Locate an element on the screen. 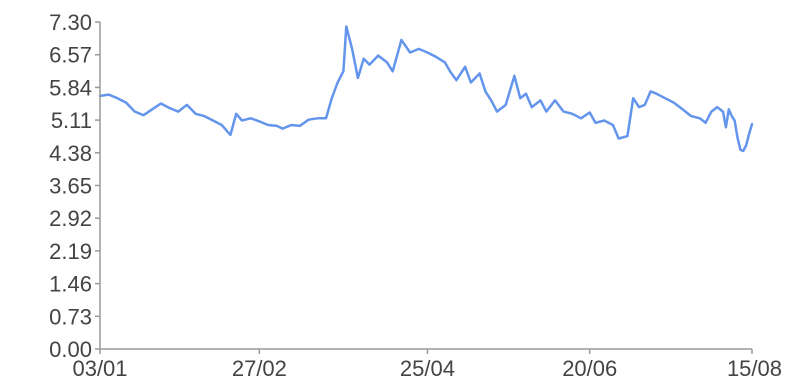 The width and height of the screenshot is (798, 390). y-tick-label: 5.84 is located at coordinates (70, 87).